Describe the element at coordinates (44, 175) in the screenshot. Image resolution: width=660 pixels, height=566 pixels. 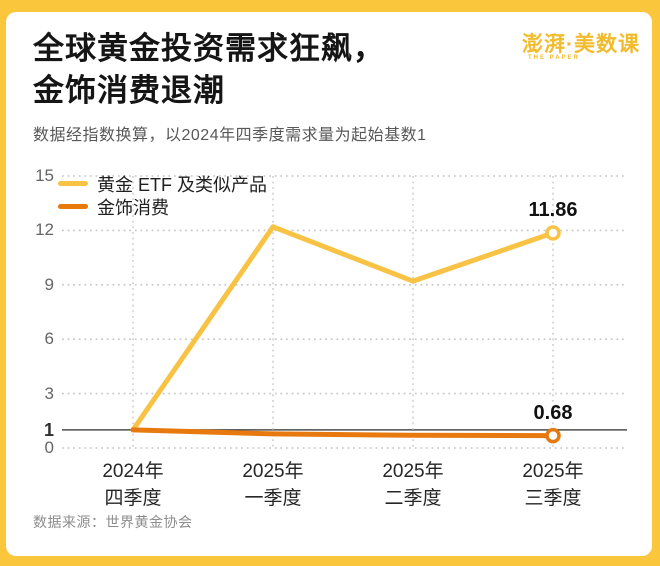
I see `y-tick-label: 15` at that location.